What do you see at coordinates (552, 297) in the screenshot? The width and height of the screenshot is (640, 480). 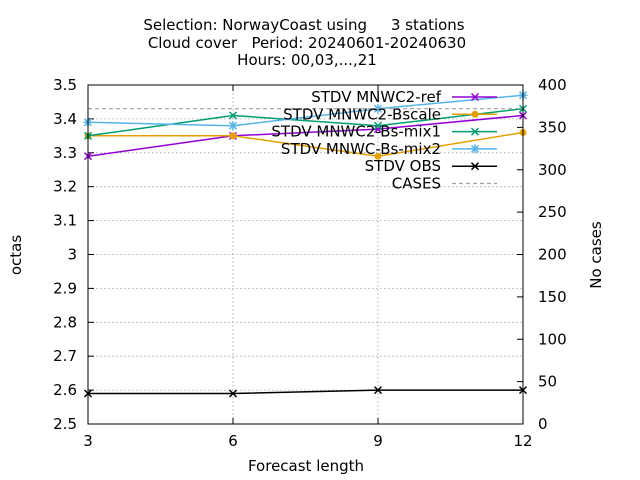 I see `y2-tick-label: 150` at bounding box center [552, 297].